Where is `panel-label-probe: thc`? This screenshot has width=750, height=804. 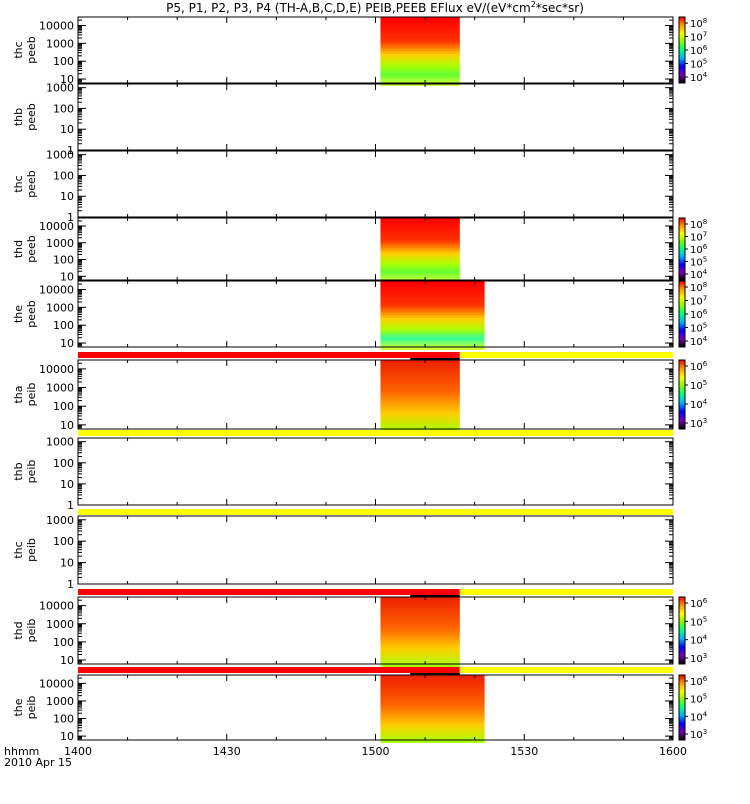 panel-label-probe: thc is located at coordinates (18, 49).